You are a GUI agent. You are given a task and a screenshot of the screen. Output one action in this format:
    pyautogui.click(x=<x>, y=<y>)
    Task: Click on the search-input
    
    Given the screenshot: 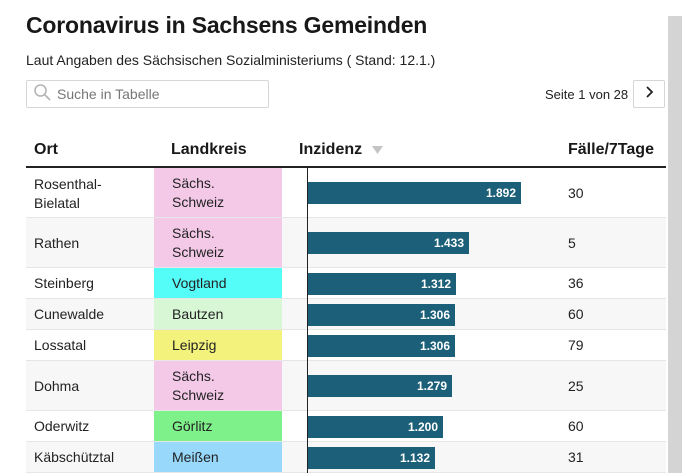 What is the action you would take?
    pyautogui.click(x=157, y=94)
    